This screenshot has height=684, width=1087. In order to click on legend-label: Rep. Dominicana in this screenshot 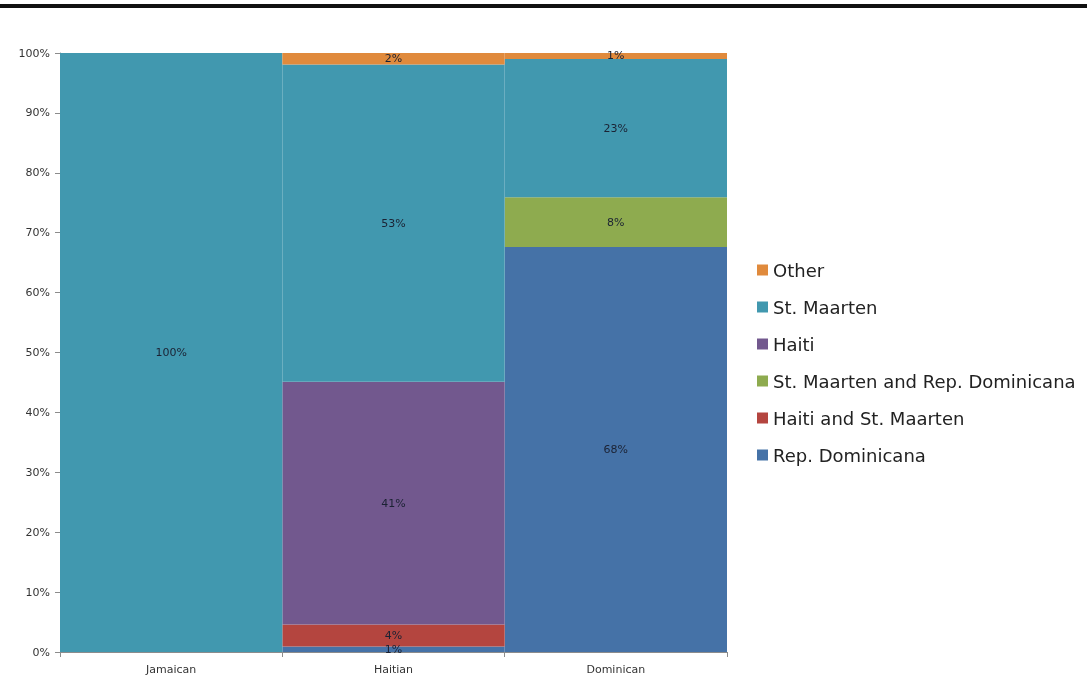, I will do `click(849, 455)`.